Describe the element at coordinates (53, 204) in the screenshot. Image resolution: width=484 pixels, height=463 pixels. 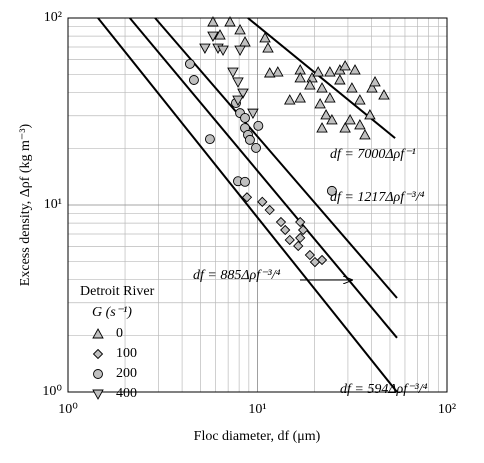
I see `y-tick-label: 10¹` at that location.